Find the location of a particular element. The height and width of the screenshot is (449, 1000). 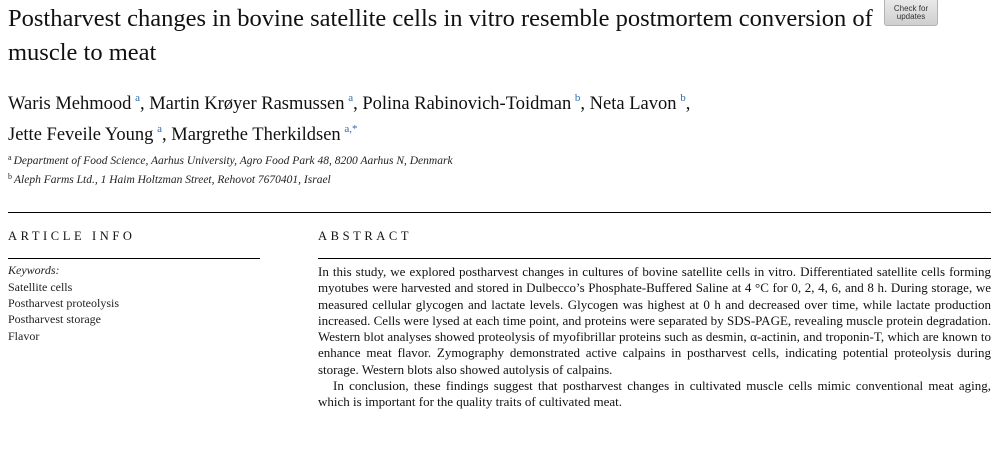

author-name: Martin Krøyer Rasmussen is located at coordinates (247, 104).